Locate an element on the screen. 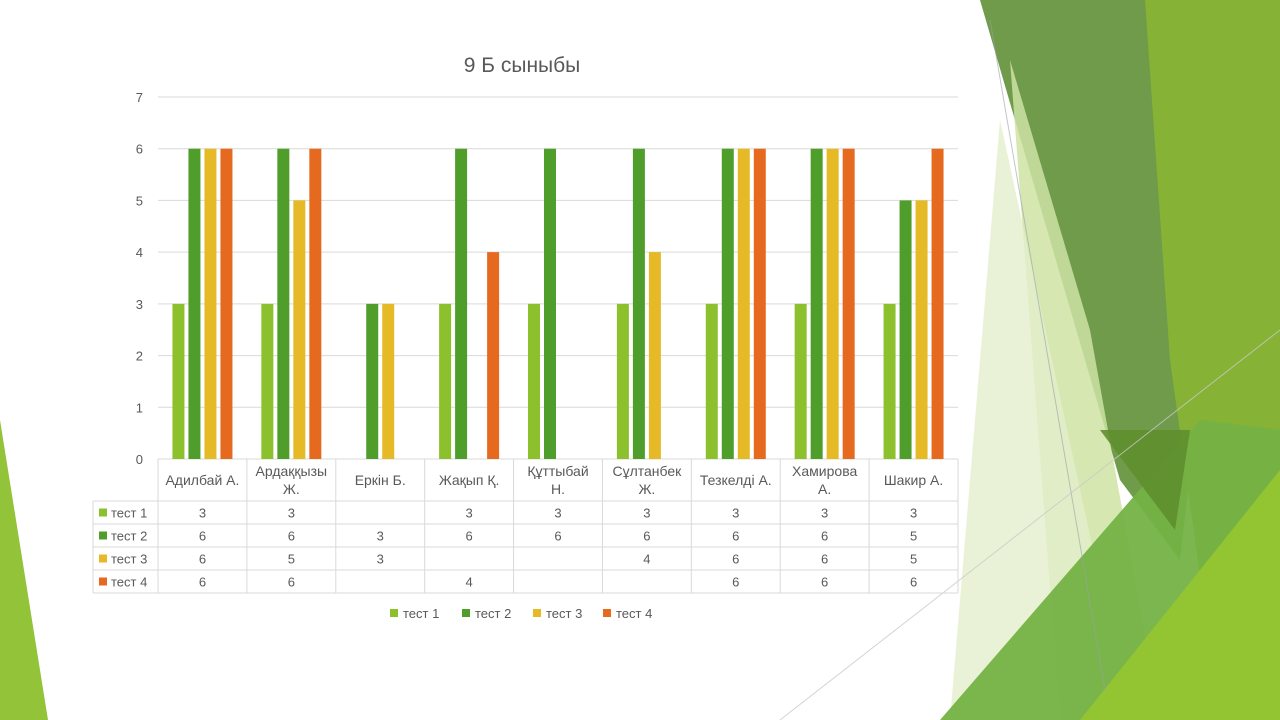 Image resolution: width=1280 pixels, height=720 pixels. x-category-label: Тезкелді А. is located at coordinates (736, 480).